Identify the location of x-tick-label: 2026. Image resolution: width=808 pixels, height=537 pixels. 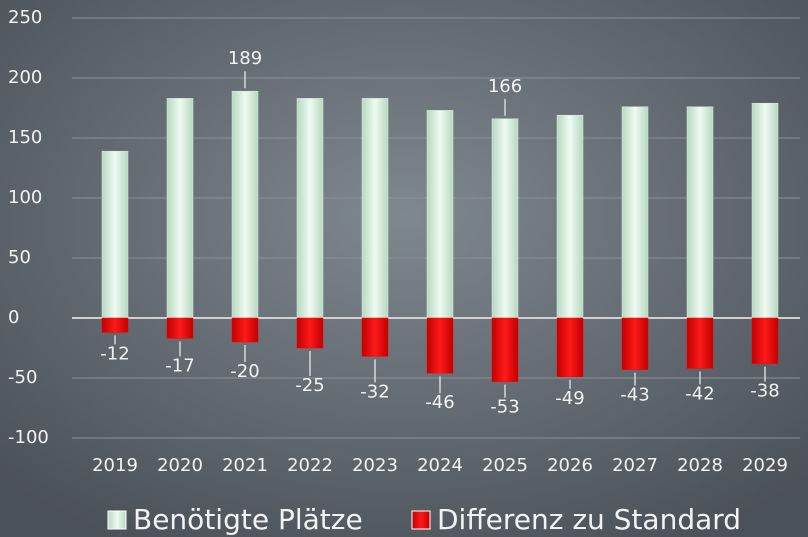
(570, 465).